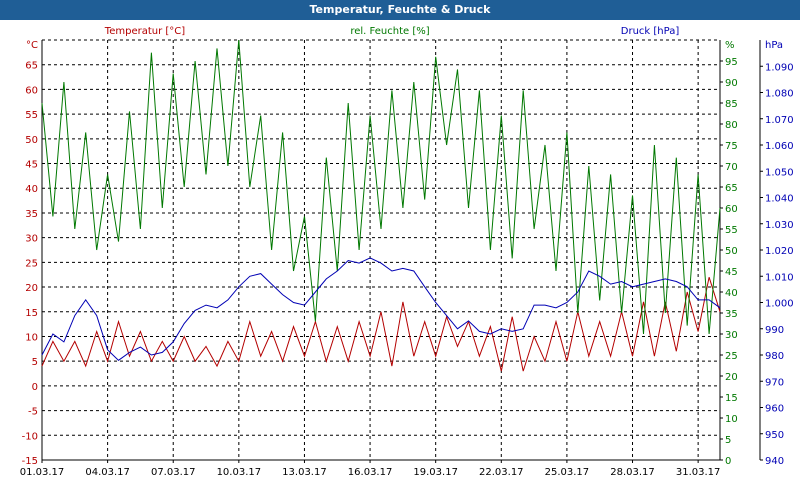  I want to click on x-tick-label: 25.03.17, so click(567, 472).